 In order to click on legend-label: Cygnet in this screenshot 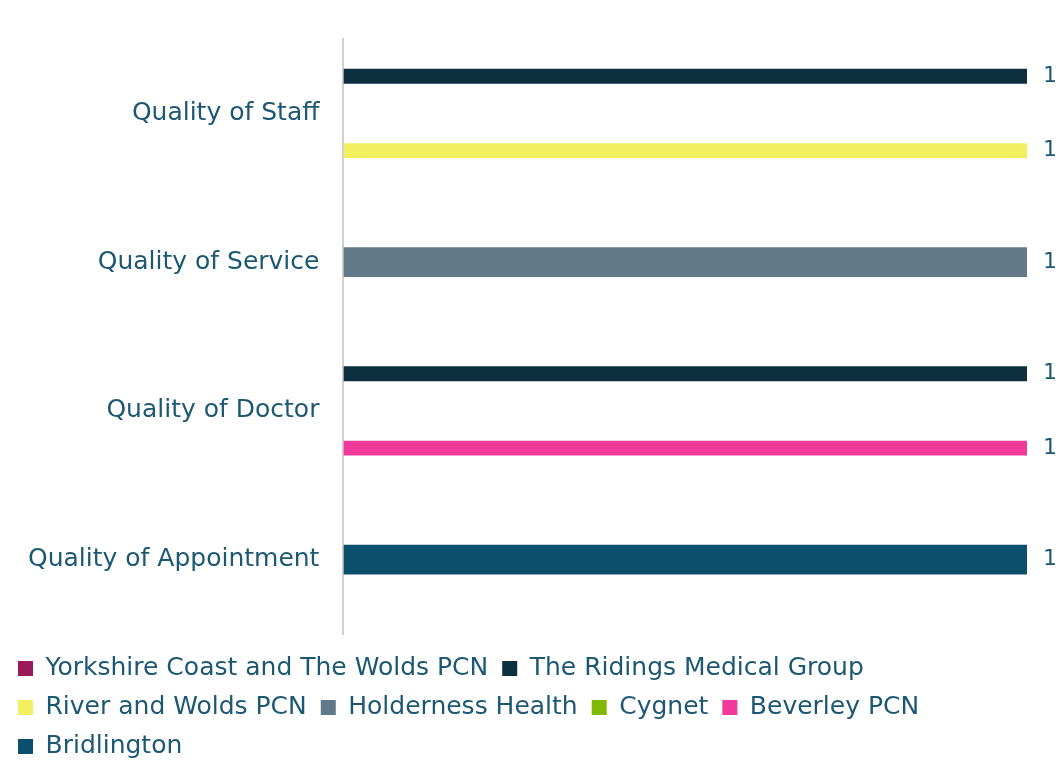, I will do `click(664, 705)`.